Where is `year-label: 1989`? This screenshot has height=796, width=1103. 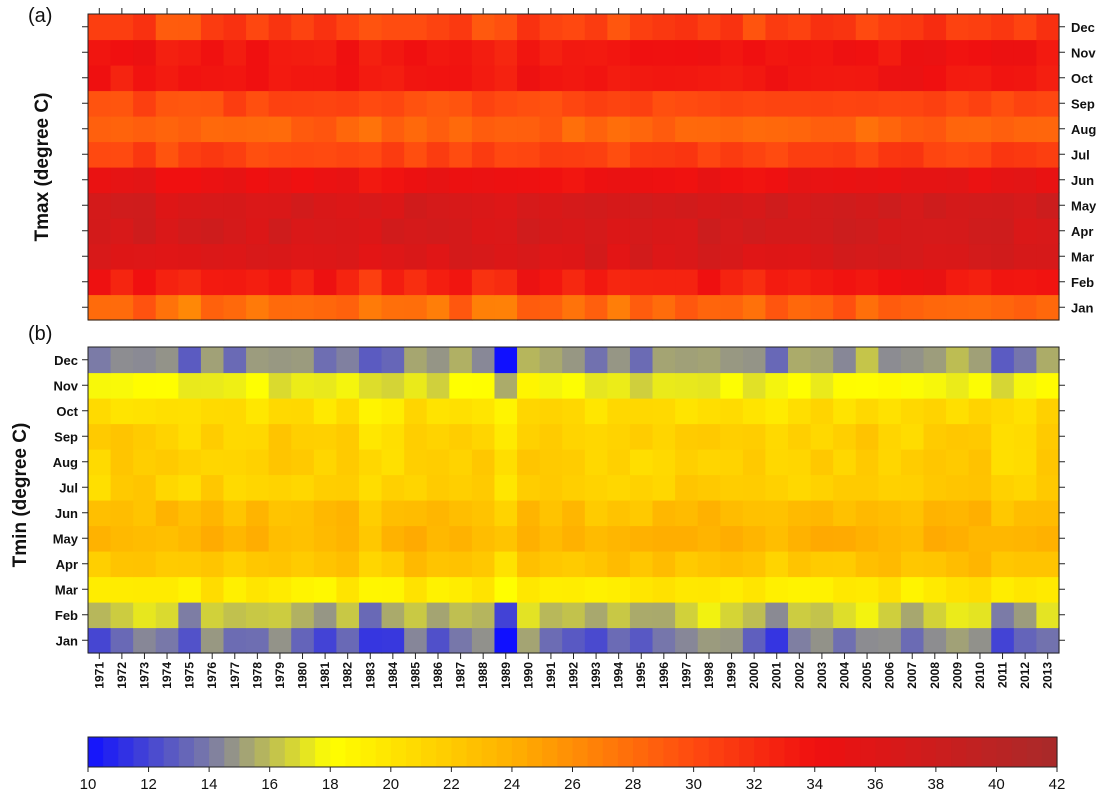
year-label: 1989 is located at coordinates (506, 675).